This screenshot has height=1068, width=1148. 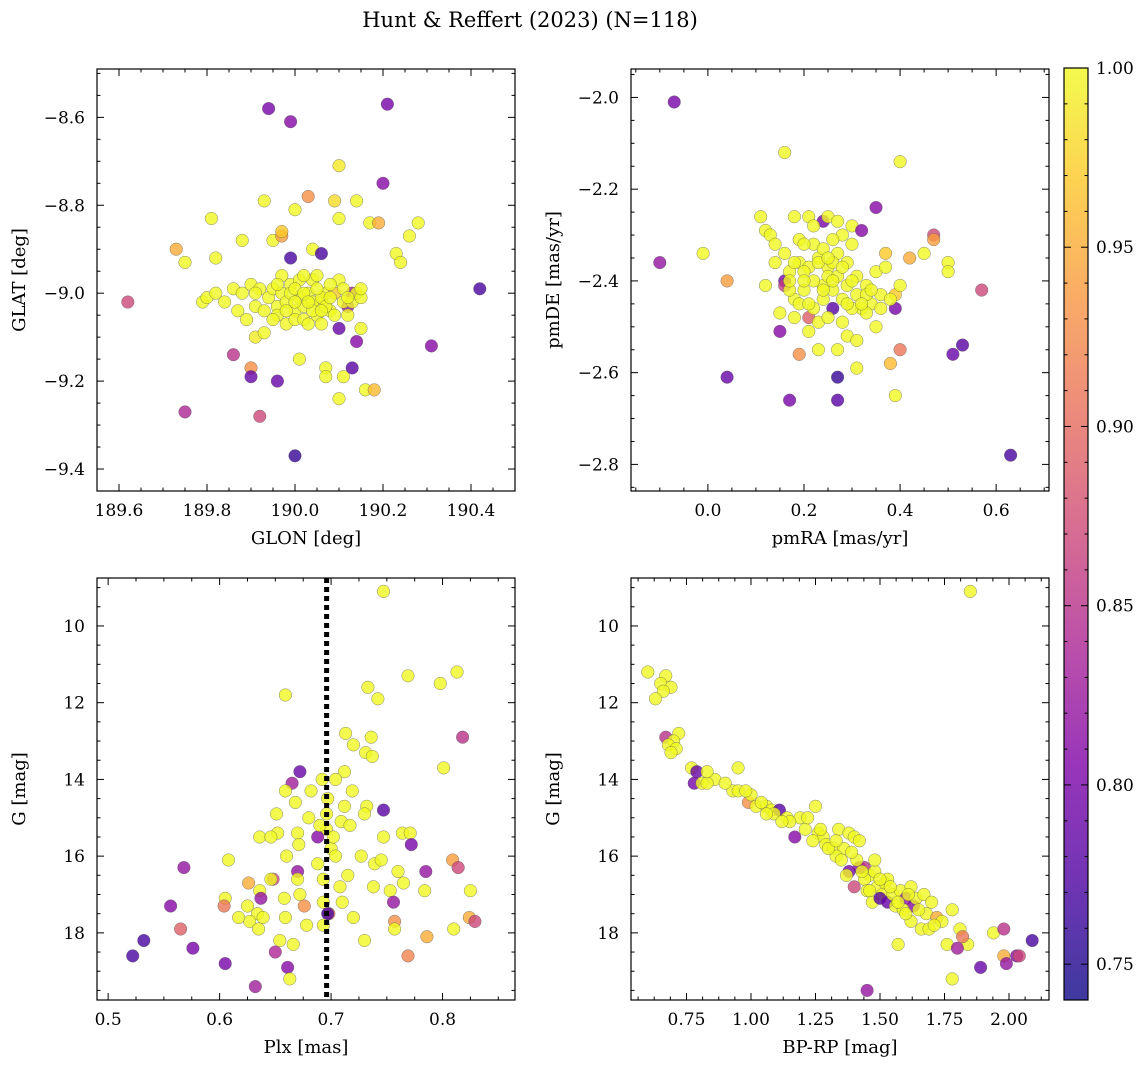 What do you see at coordinates (840, 790) in the screenshot?
I see `points-bprp-g` at bounding box center [840, 790].